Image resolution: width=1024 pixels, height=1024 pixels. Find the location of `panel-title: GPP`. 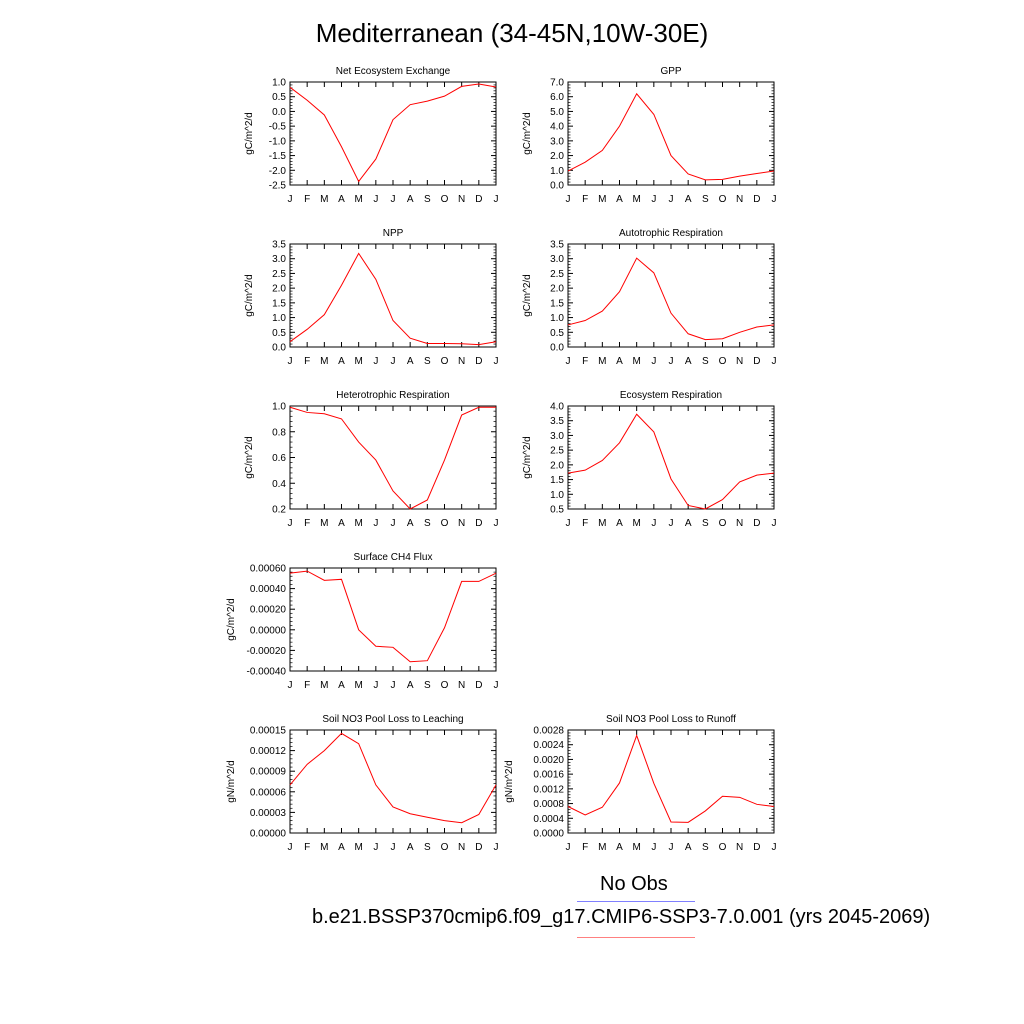

panel-title: GPP is located at coordinates (670, 71).